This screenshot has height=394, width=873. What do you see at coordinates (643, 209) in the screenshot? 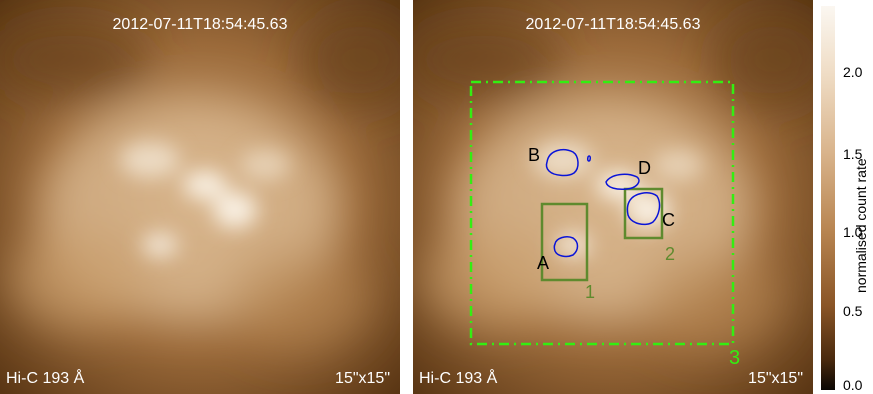
I see `contour-c` at bounding box center [643, 209].